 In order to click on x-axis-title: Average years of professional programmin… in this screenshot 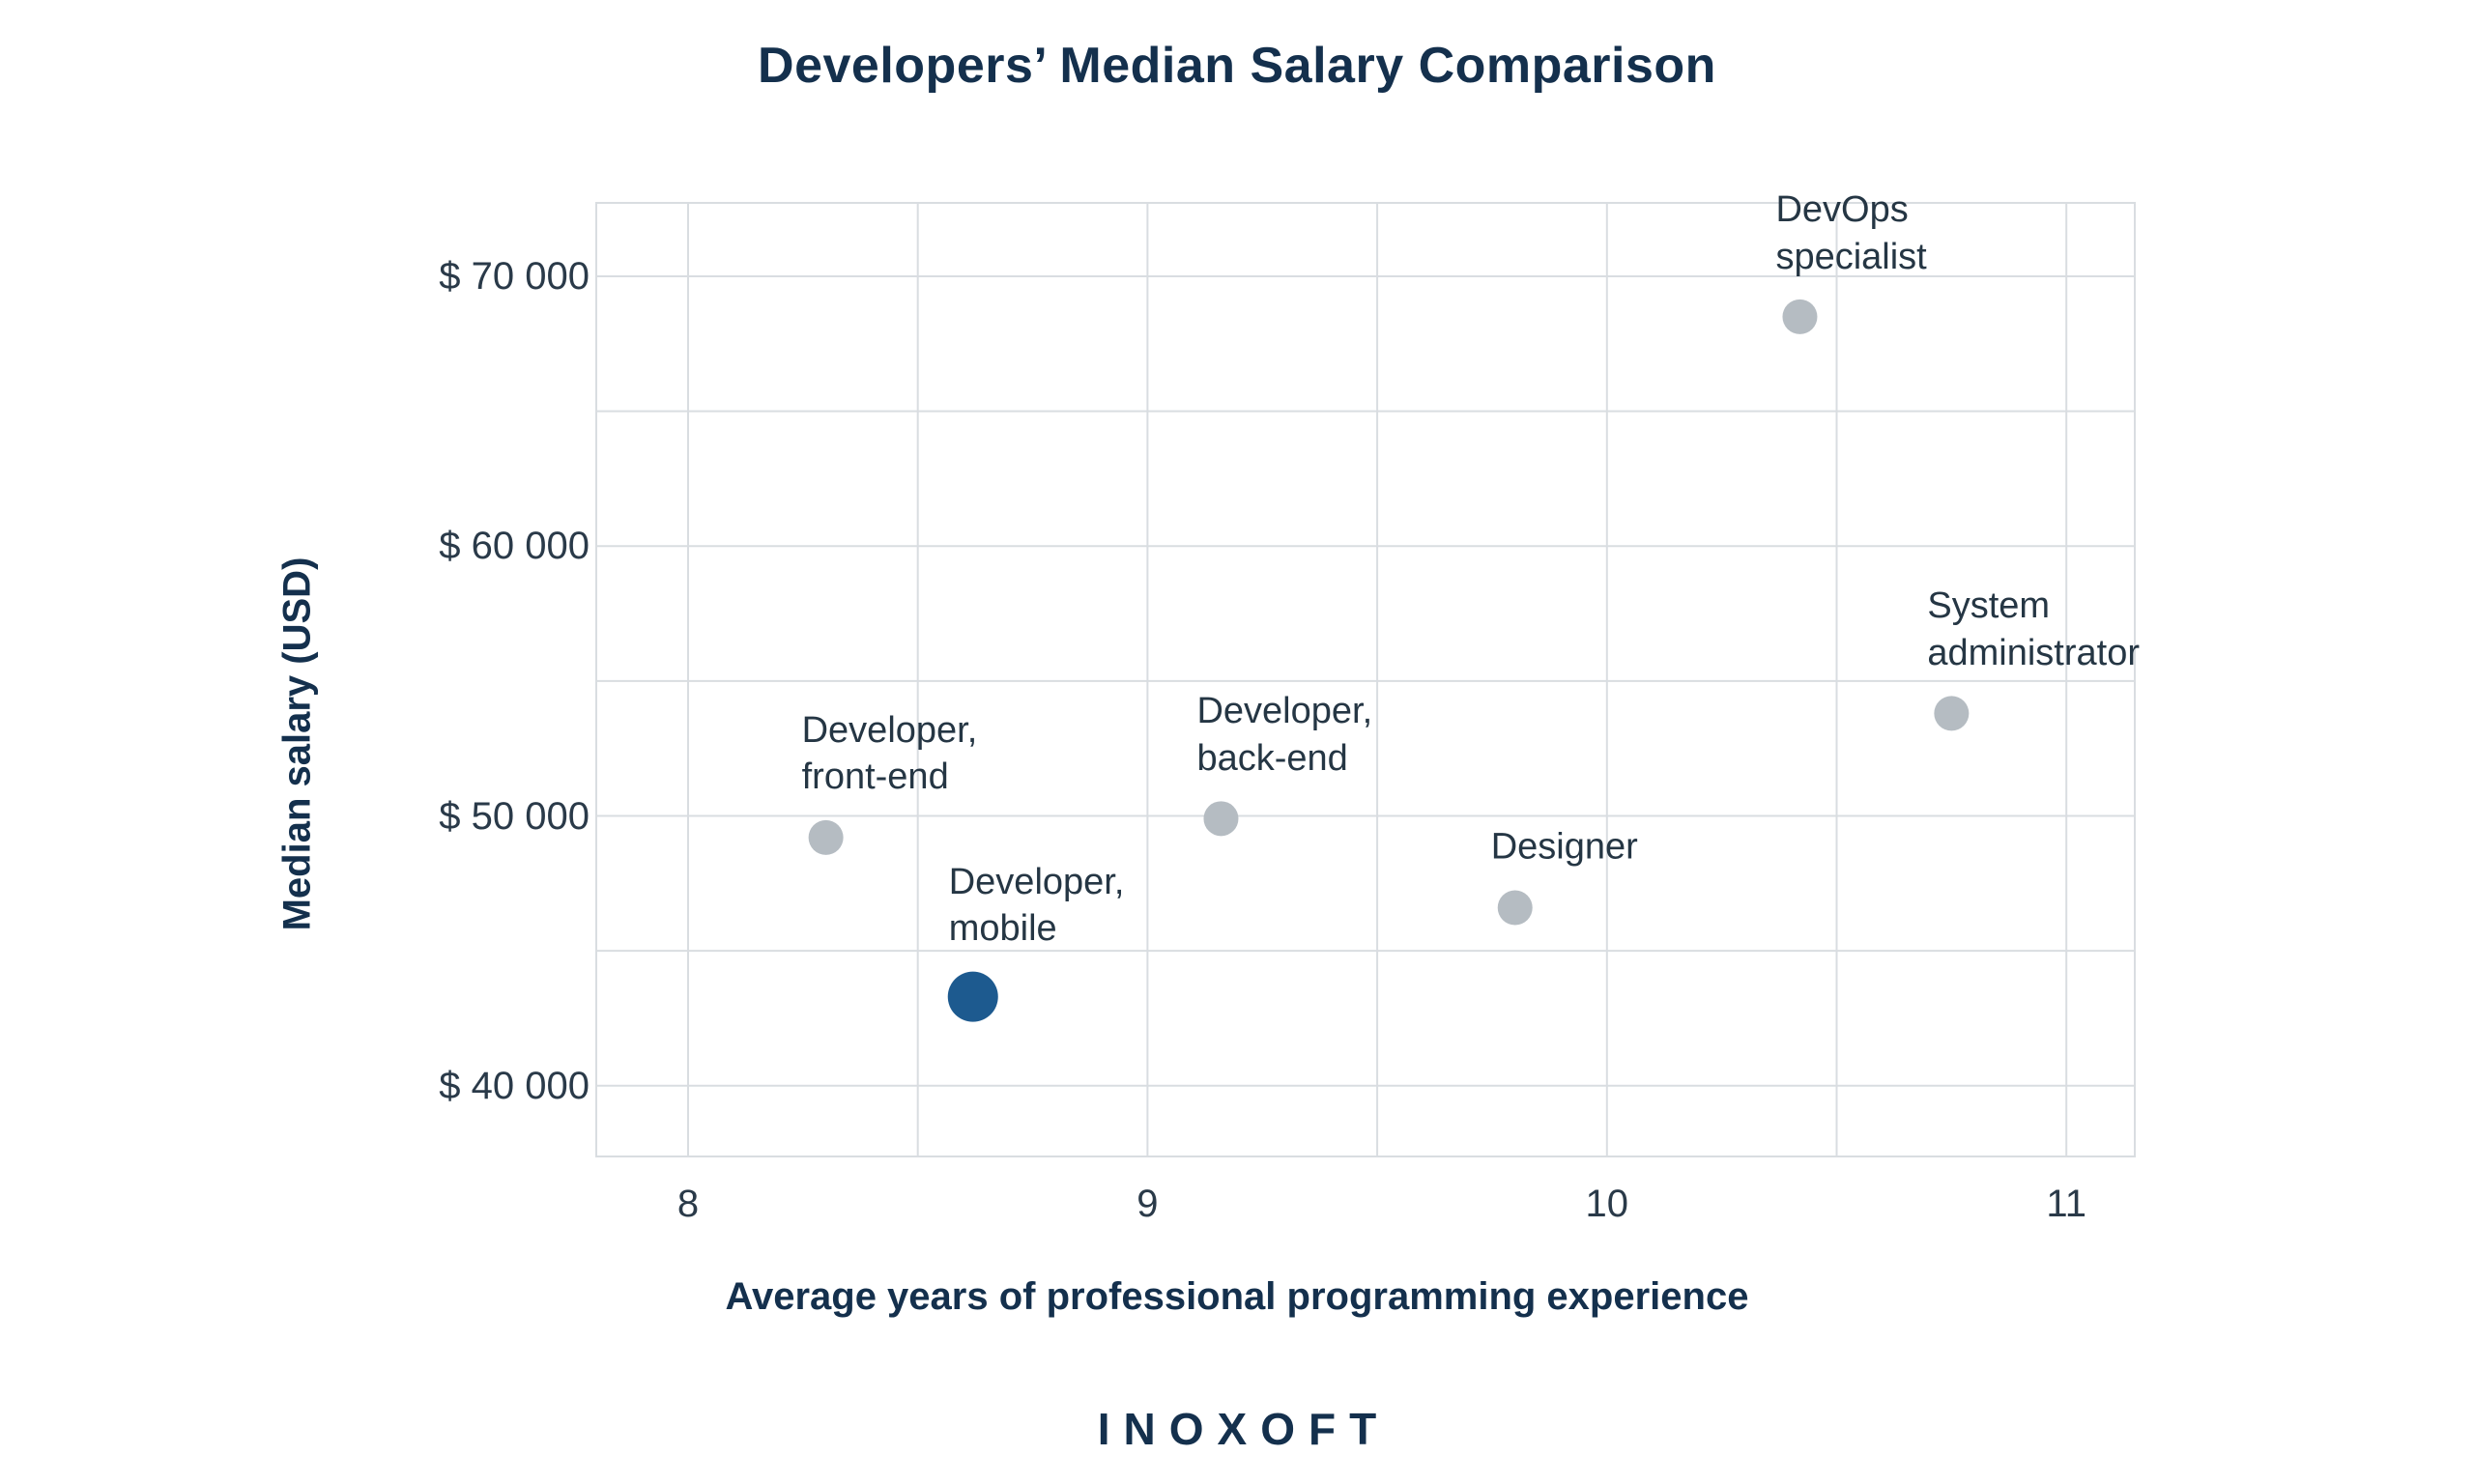, I will do `click(1237, 1297)`.